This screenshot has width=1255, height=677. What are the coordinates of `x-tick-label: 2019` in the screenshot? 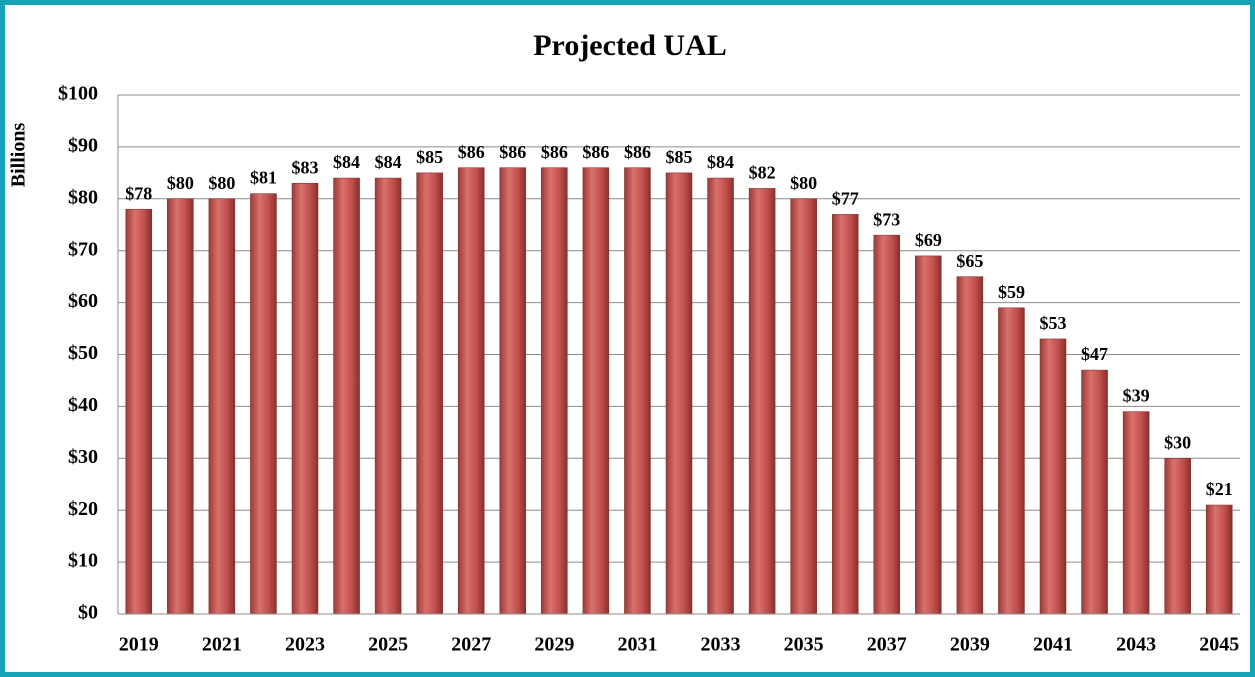 It's located at (139, 645).